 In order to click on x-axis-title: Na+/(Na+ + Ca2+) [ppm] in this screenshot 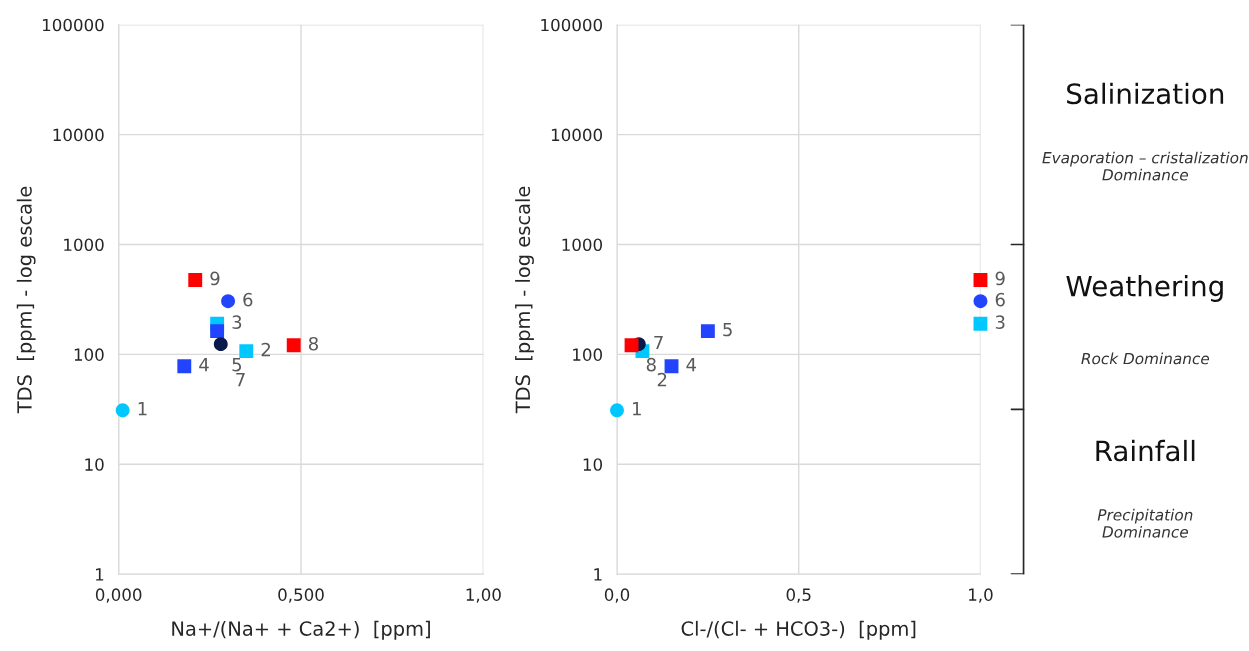, I will do `click(301, 630)`.